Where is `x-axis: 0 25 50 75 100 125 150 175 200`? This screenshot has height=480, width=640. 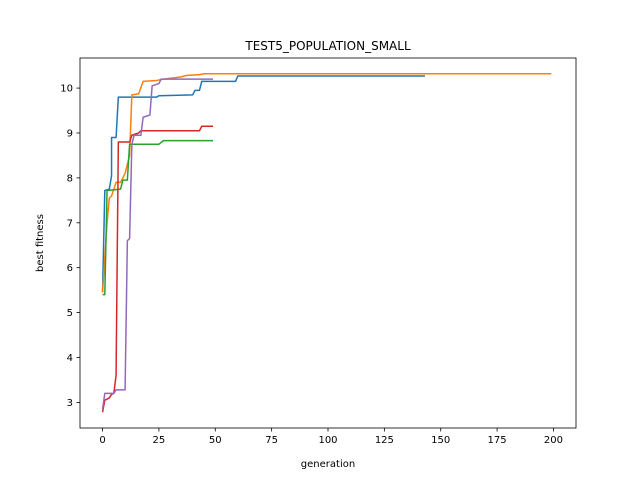
x-axis: 0 25 50 75 100 125 150 175 200 is located at coordinates (331, 437).